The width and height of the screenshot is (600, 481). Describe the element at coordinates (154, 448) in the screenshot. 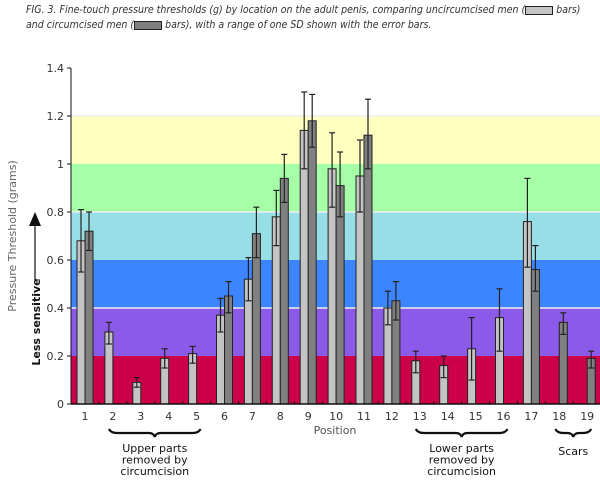

I see `group-label: Upper parts` at that location.